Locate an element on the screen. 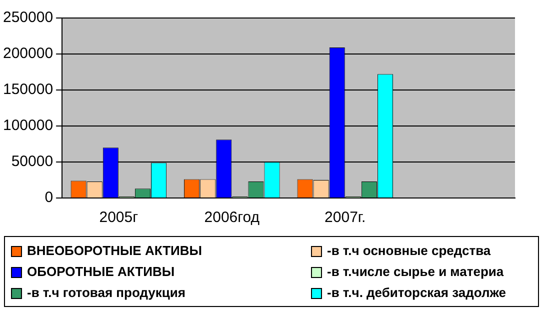  y-tick-label: 250000 is located at coordinates (28, 17).